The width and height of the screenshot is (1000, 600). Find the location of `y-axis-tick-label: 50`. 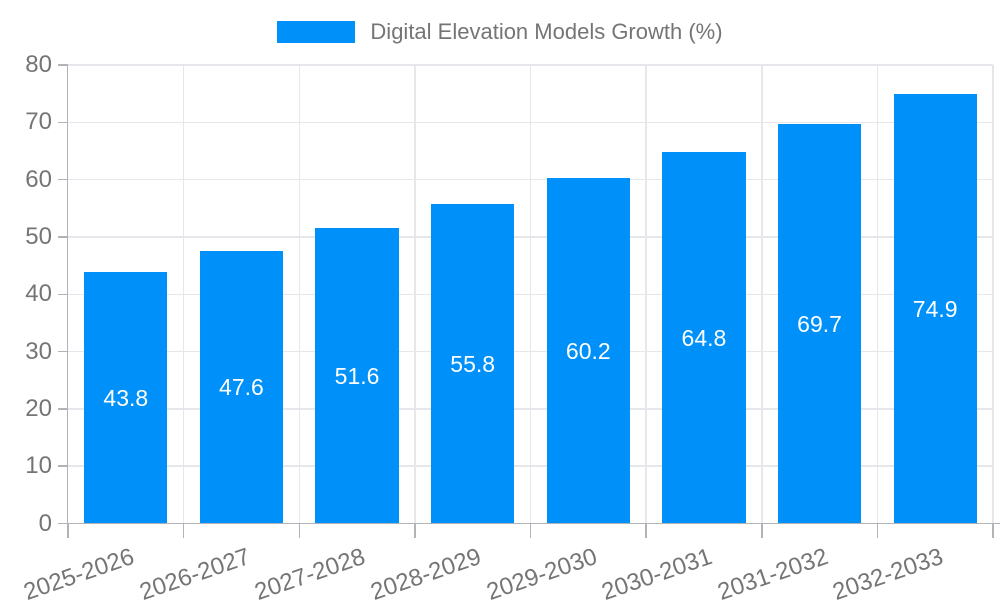

y-axis-tick-label: 50 is located at coordinates (38, 236).